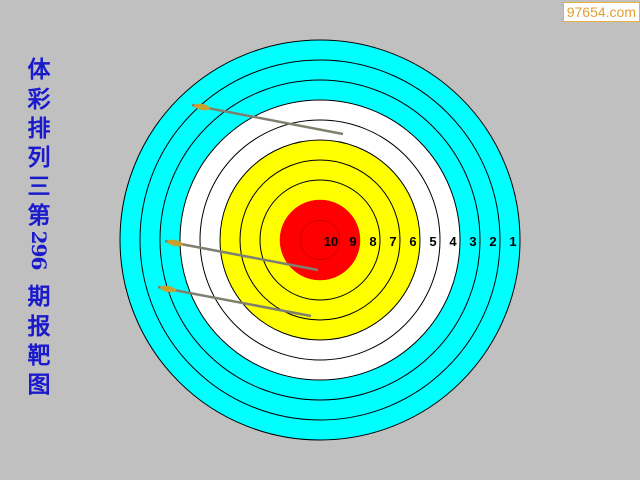 Image resolution: width=640 pixels, height=480 pixels. What do you see at coordinates (39, 326) in the screenshot?
I see `title-char: 报` at bounding box center [39, 326].